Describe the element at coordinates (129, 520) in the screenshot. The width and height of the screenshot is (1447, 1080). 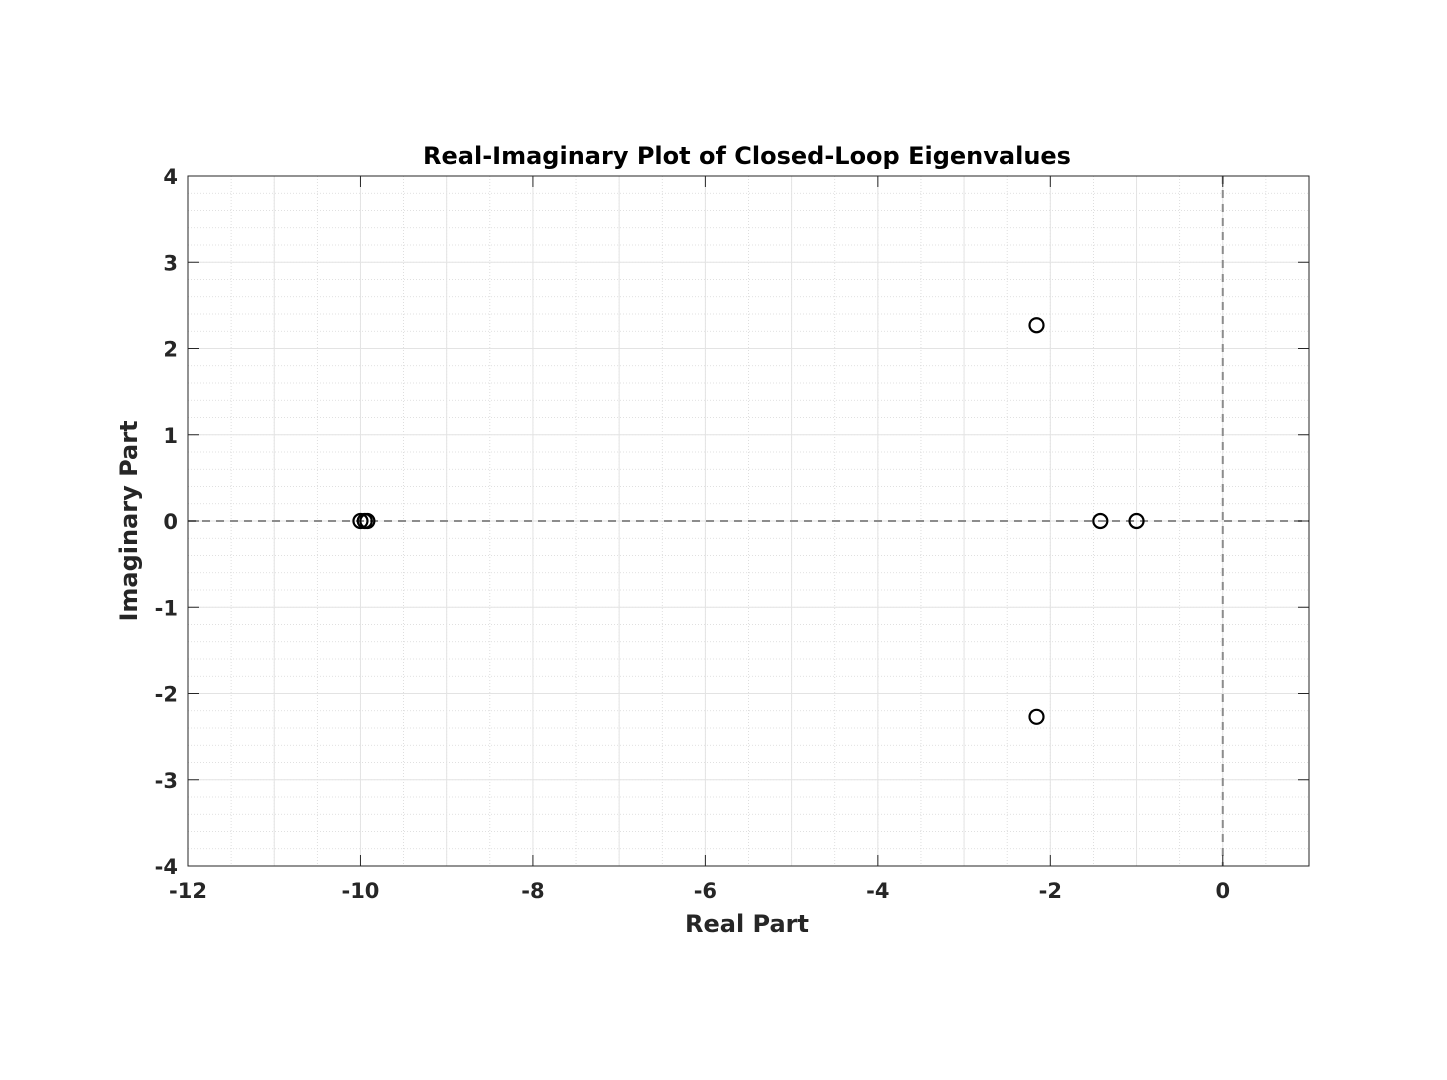
I see `y-axis-title: Imaginary Part` at that location.